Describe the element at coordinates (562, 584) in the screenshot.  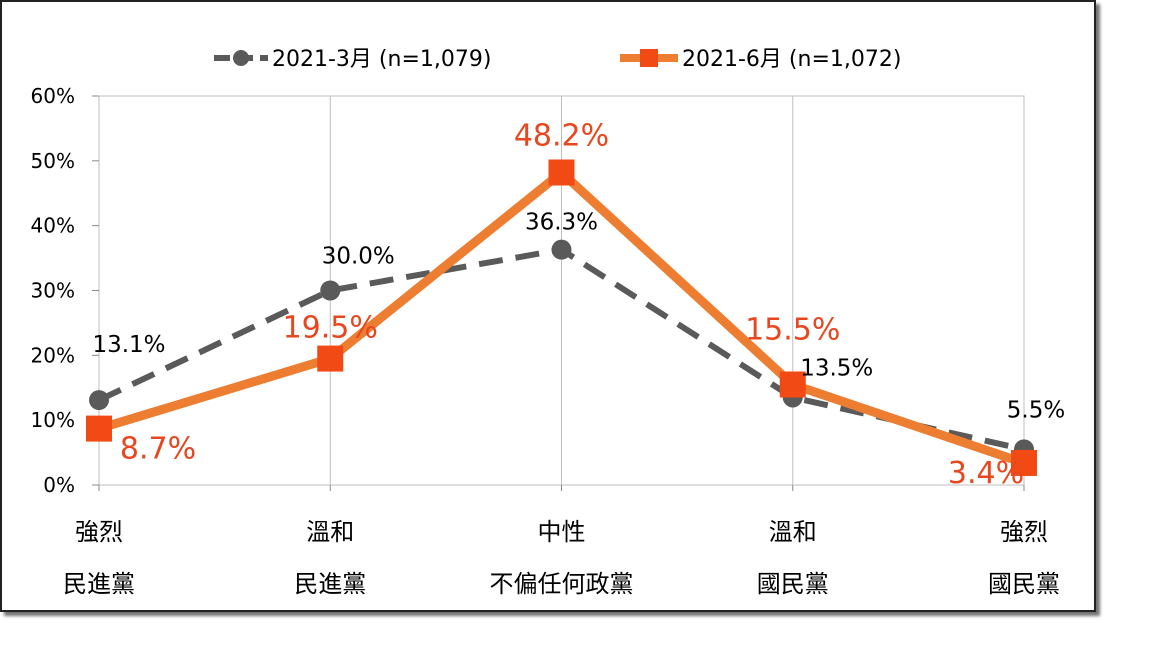
I see `category-label: 不偏任何政黨` at that location.